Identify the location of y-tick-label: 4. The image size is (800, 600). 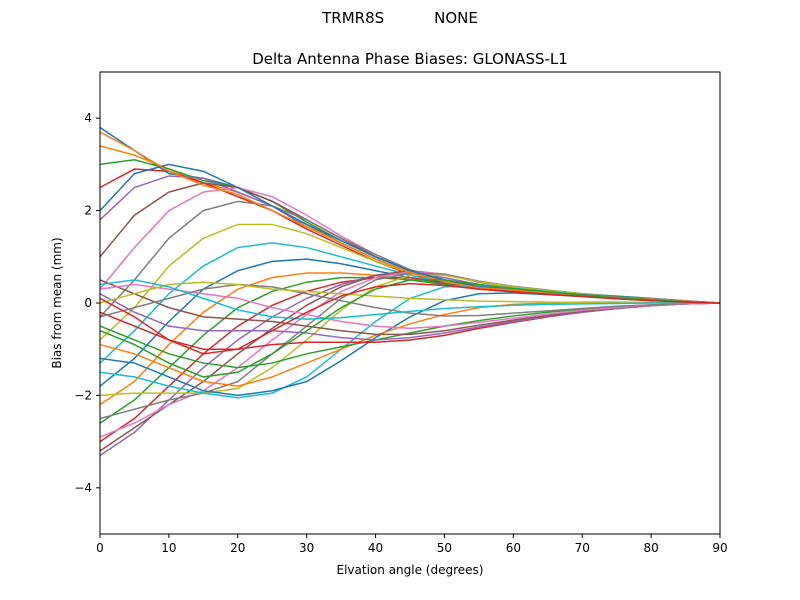
(88, 118).